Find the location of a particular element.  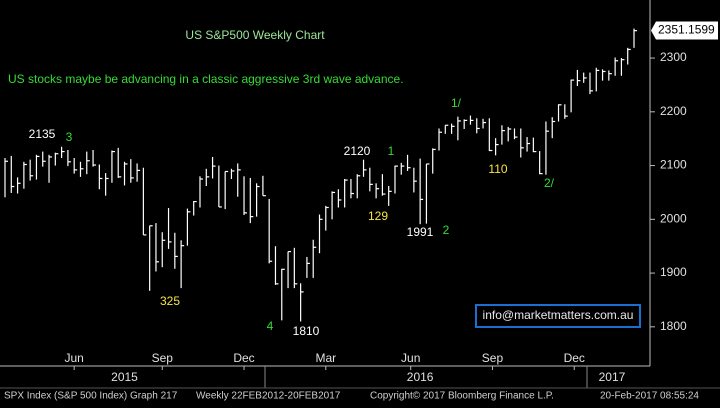

annotation: 1991 is located at coordinates (420, 232).